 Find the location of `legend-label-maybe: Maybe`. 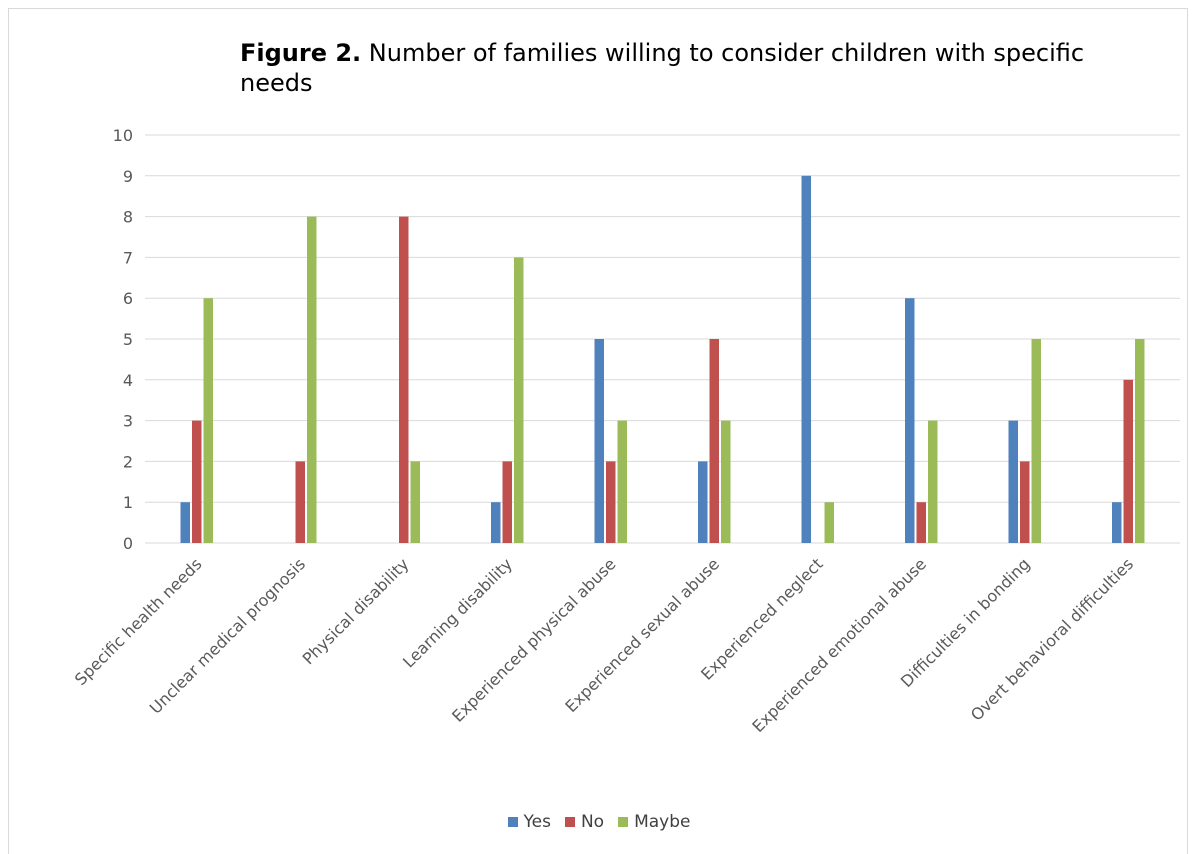

legend-label-maybe: Maybe is located at coordinates (662, 822).